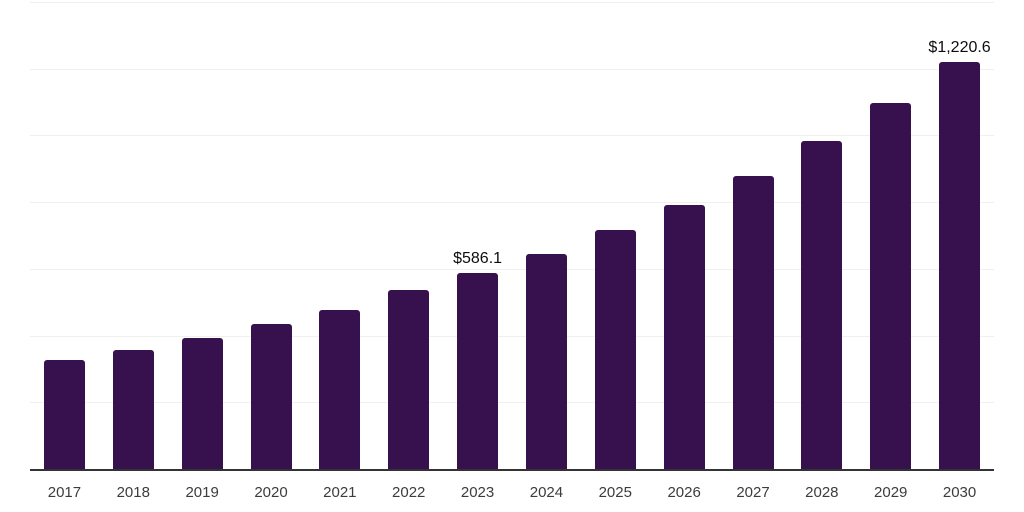  Describe the element at coordinates (409, 379) in the screenshot. I see `bar-2022` at that location.